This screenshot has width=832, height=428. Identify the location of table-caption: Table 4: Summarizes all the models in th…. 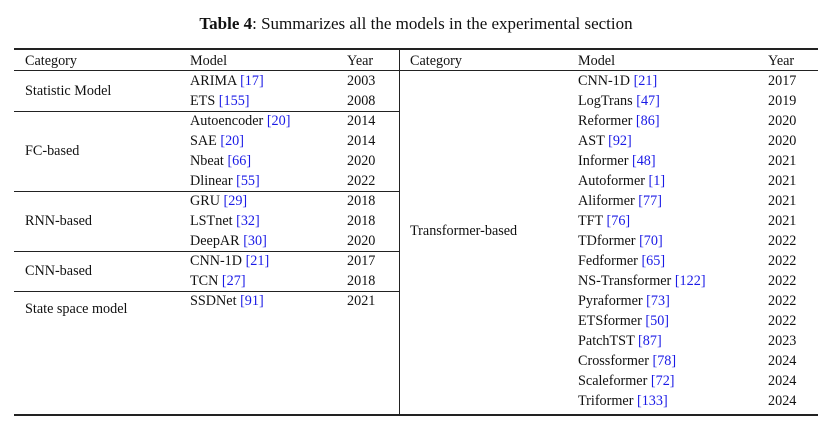
(416, 24).